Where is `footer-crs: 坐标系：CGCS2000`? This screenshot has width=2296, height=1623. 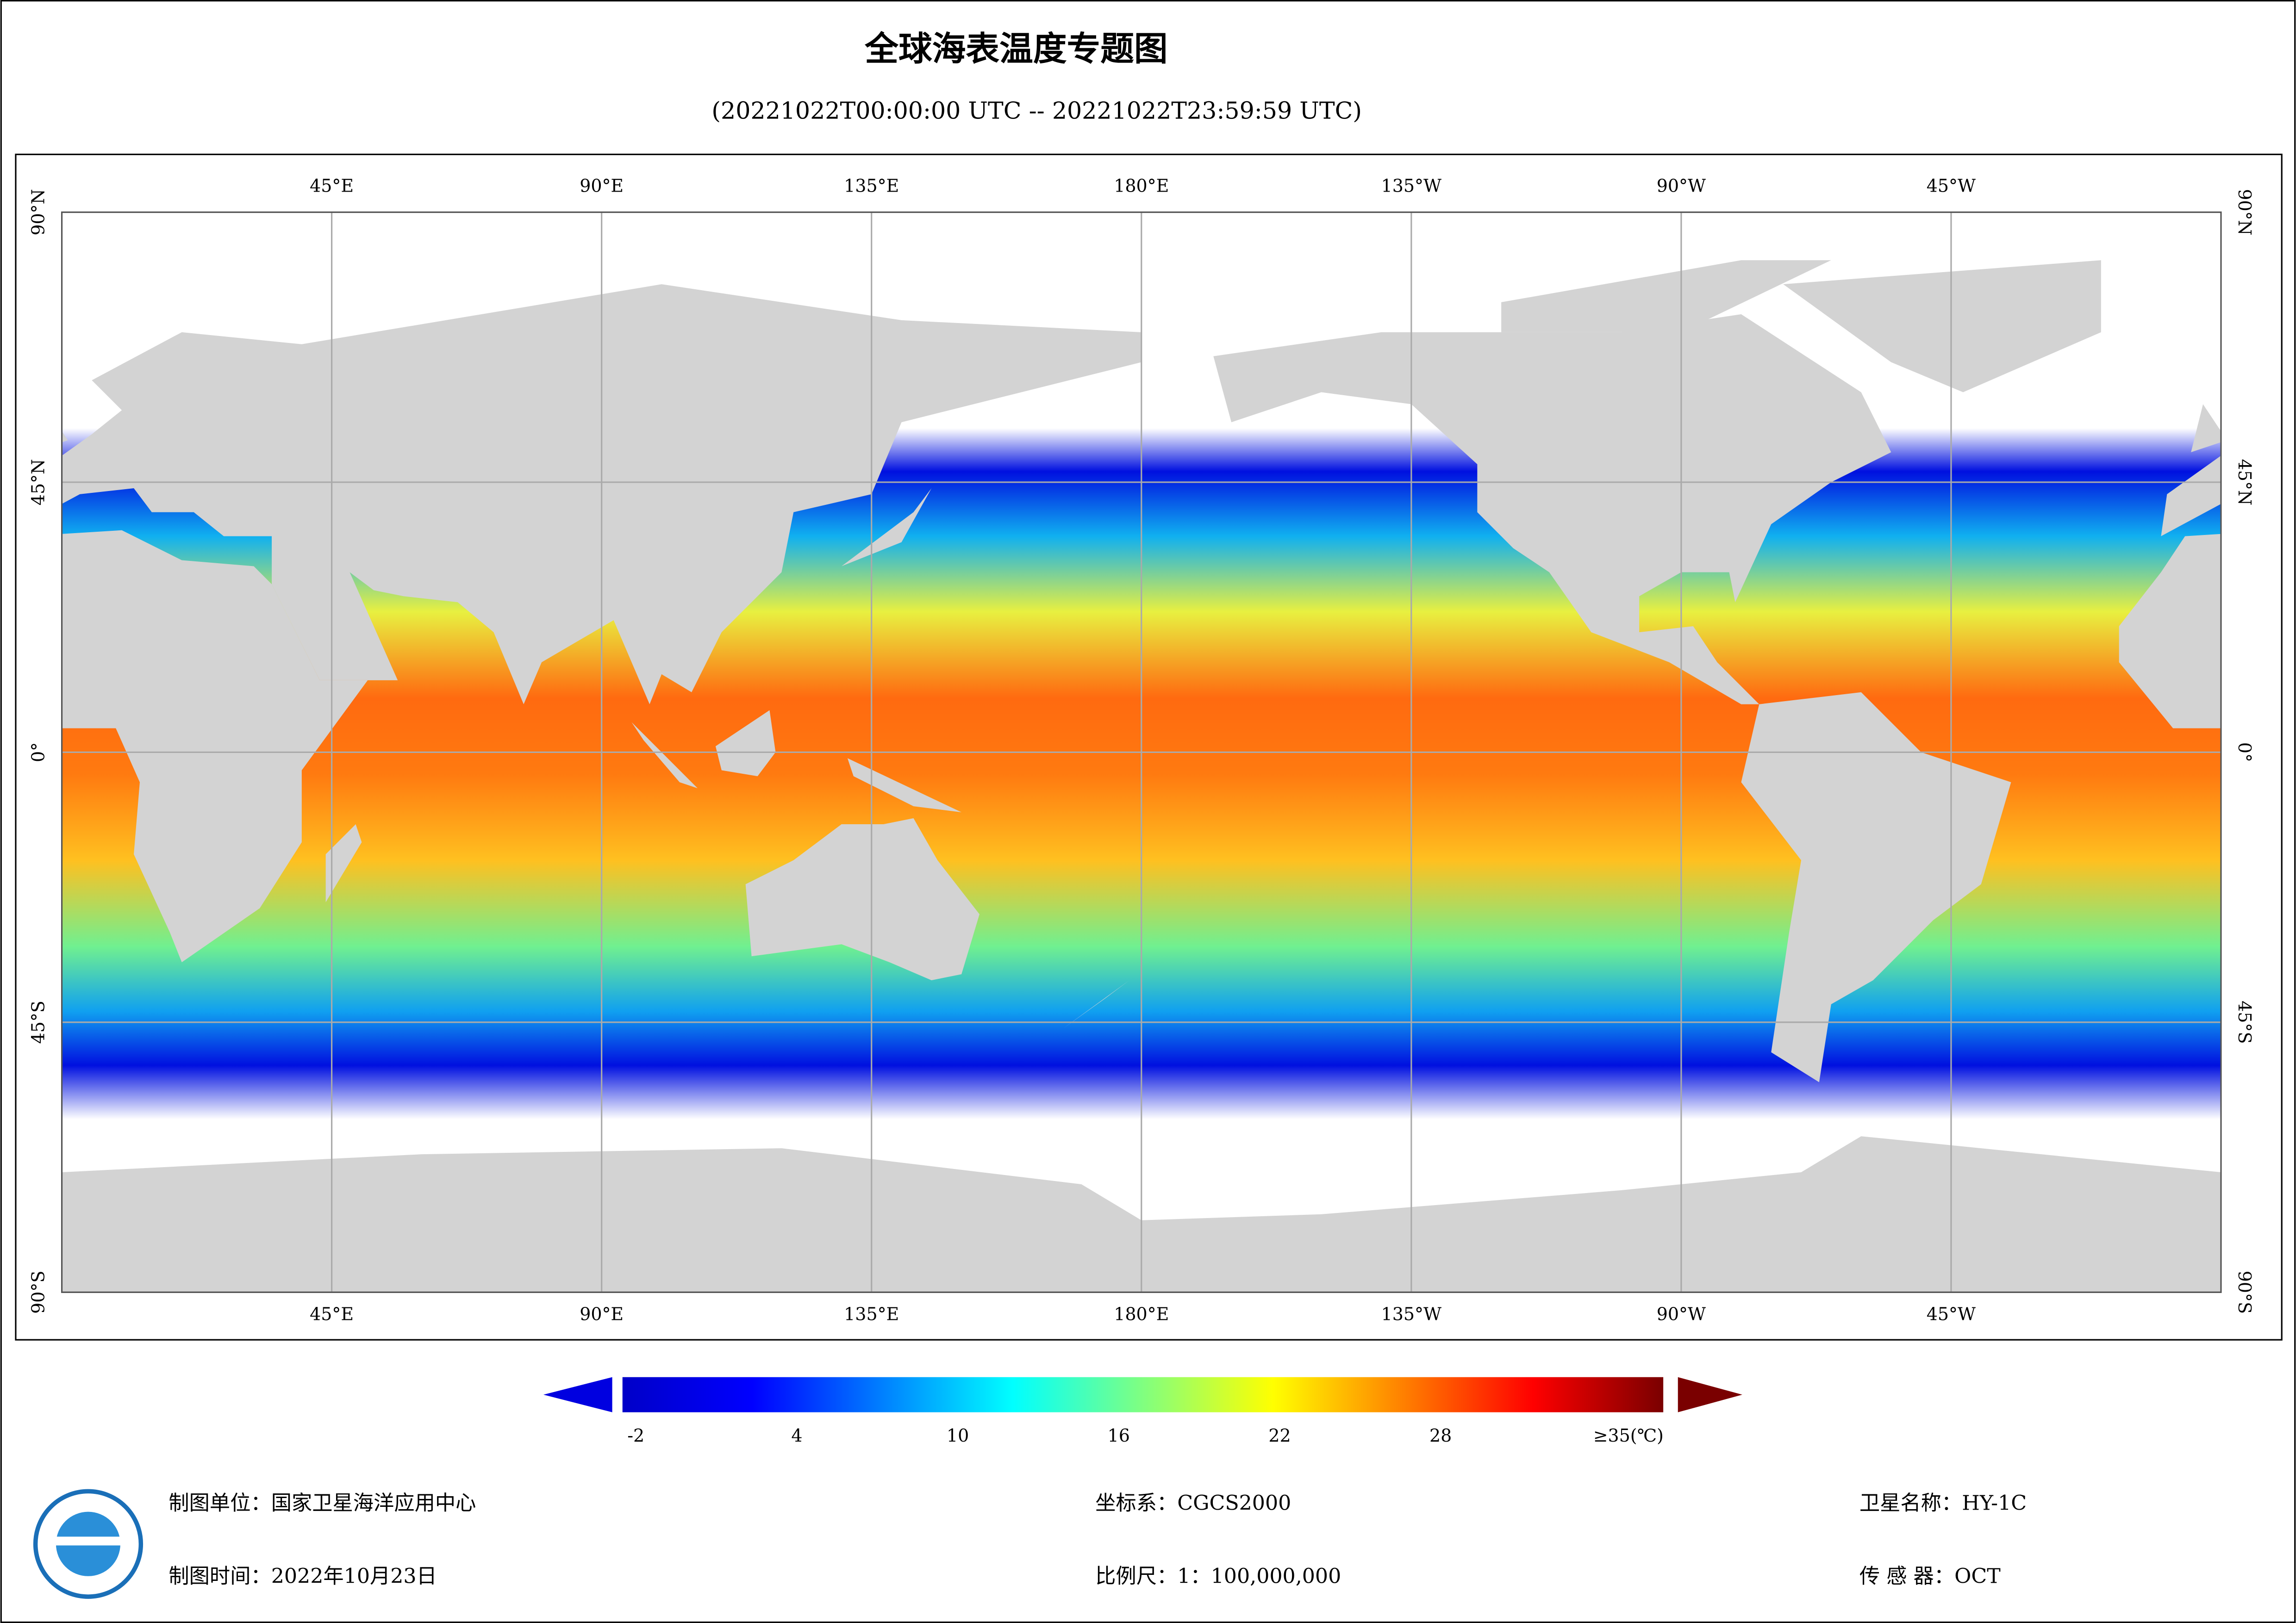 footer-crs: 坐标系：CGCS2000 is located at coordinates (1193, 1503).